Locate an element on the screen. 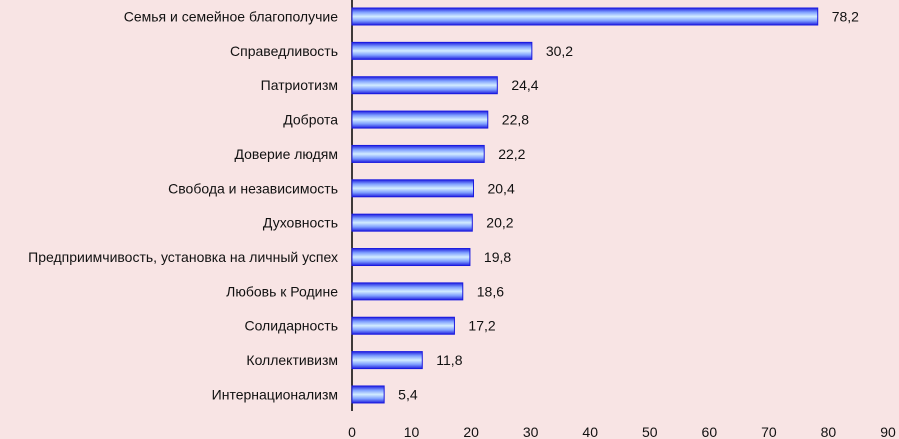 This screenshot has width=899, height=439. category-label: Духовность is located at coordinates (300, 223).